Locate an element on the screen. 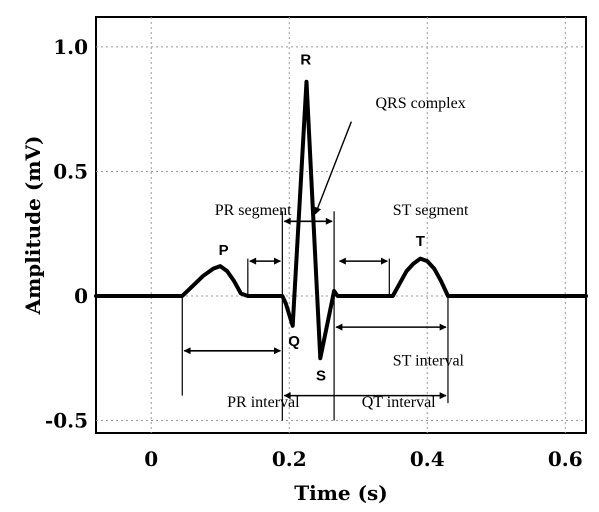 The height and width of the screenshot is (512, 599). annotation-qt-interval: QT interval is located at coordinates (399, 402).